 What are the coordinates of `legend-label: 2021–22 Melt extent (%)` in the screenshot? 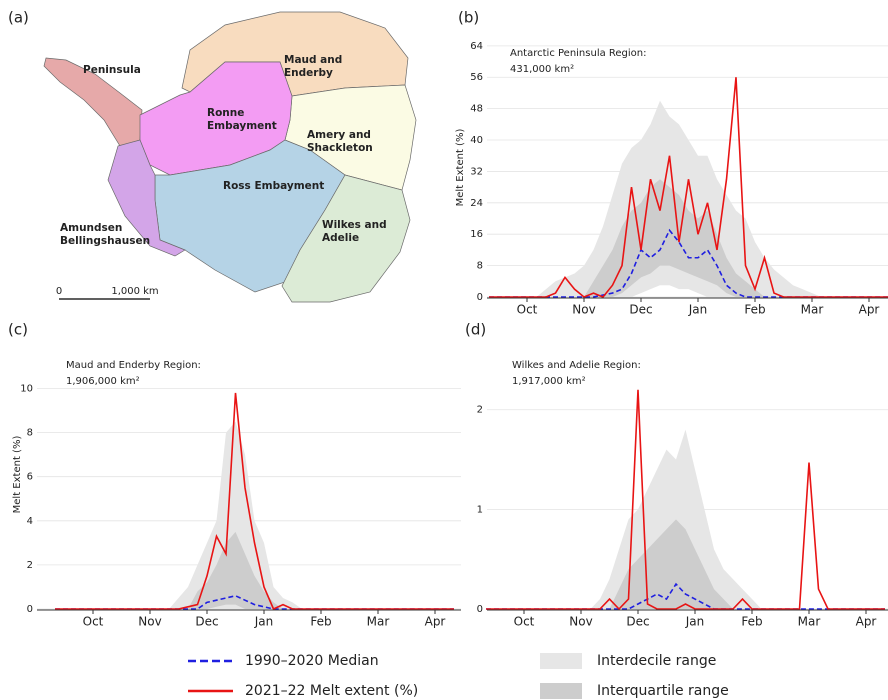 It's located at (331, 691).